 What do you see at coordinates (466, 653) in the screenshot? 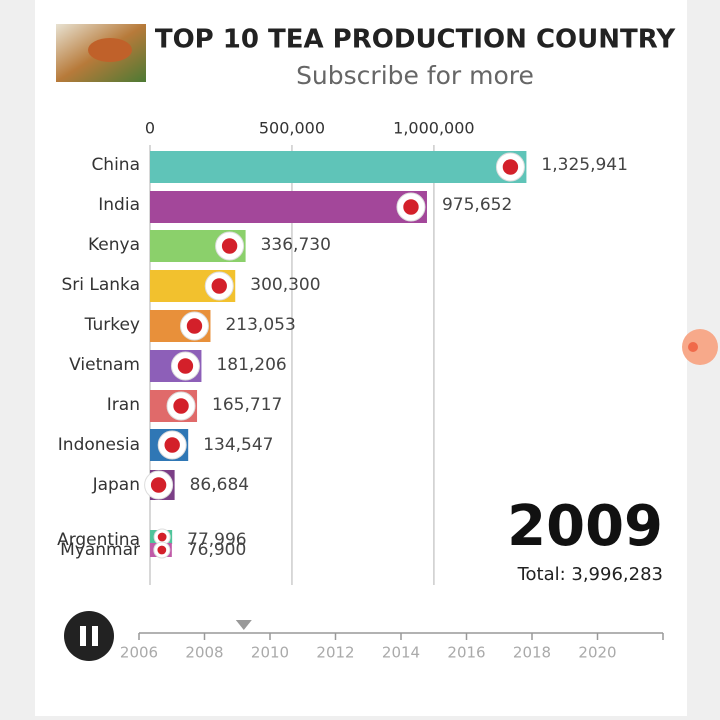
I see `timeline-tick-label: 2016` at bounding box center [466, 653].